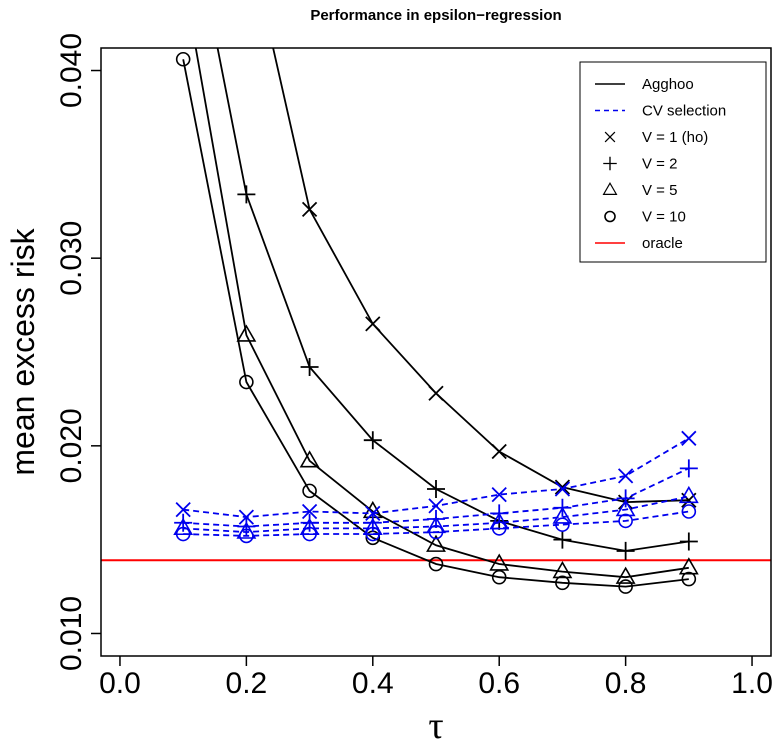  Describe the element at coordinates (668, 84) in the screenshot. I see `legend-label: Agghoo` at that location.